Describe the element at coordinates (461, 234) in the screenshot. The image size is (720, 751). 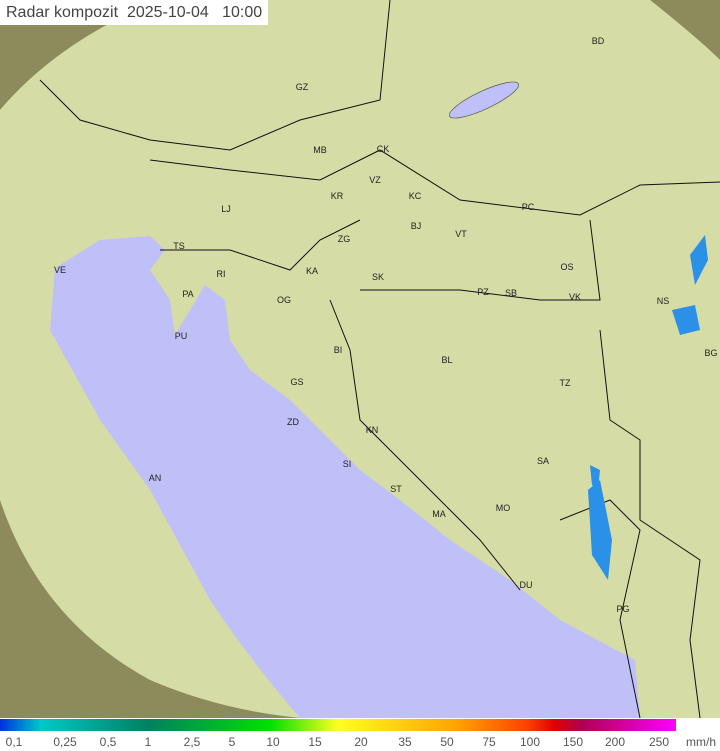
I see `city-label-vt: VT` at that location.